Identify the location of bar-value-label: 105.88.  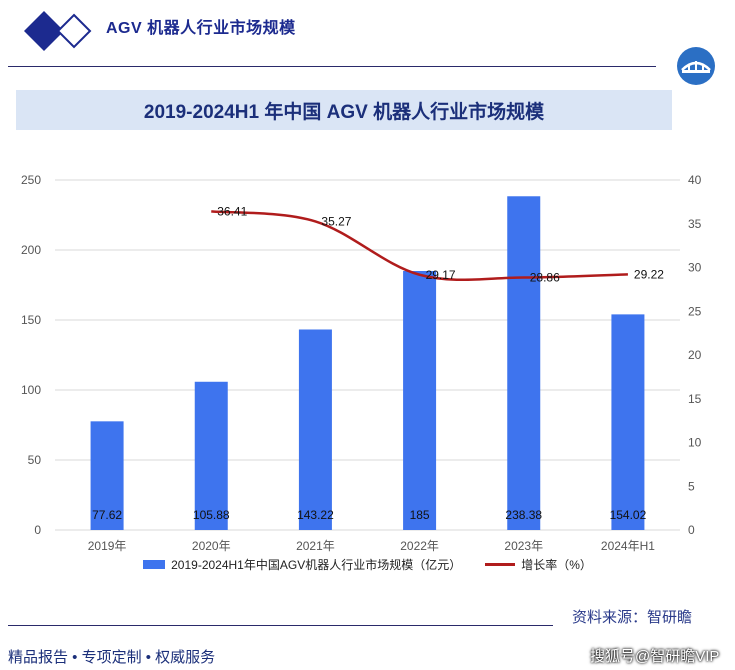
(211, 515).